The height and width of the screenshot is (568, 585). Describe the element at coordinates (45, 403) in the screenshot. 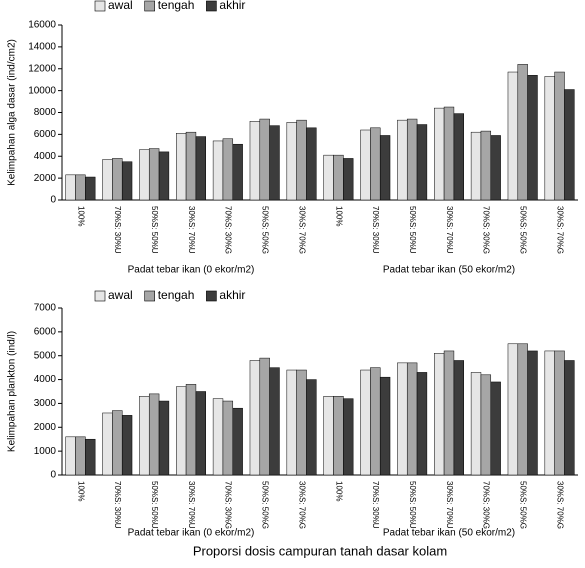

I see `y-tick-label: 3000` at that location.